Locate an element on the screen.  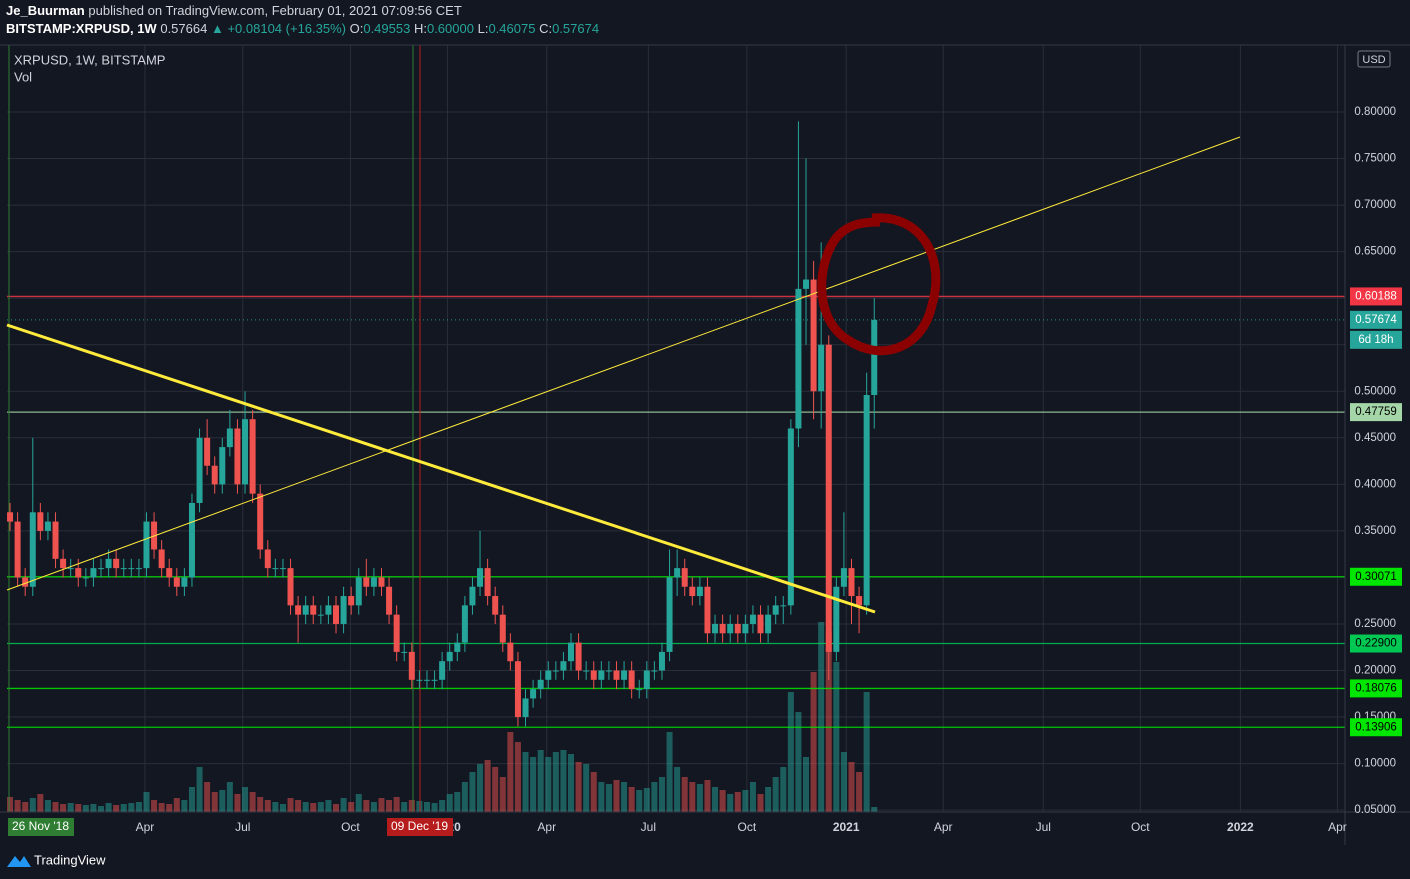
o-label: O: is located at coordinates (357, 28).